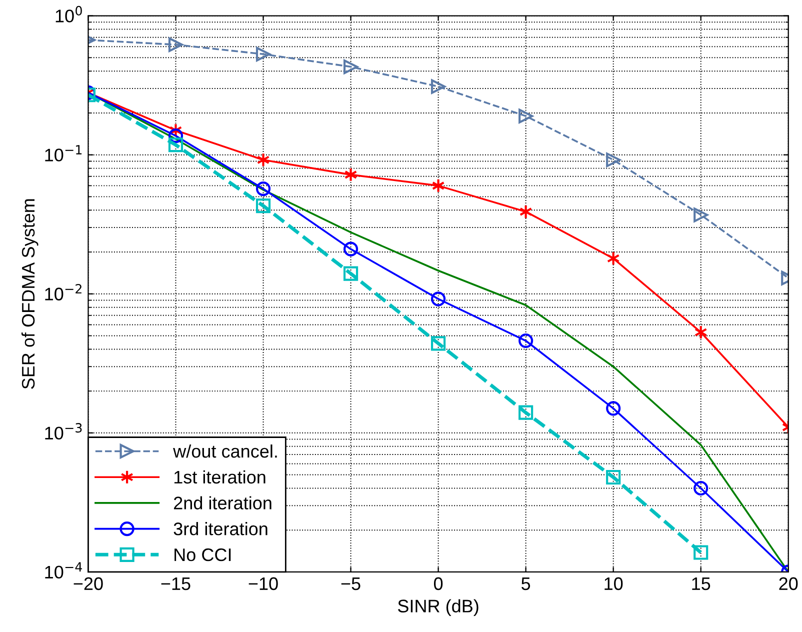 The height and width of the screenshot is (632, 802). I want to click on legend-label: No CCI, so click(202, 555).